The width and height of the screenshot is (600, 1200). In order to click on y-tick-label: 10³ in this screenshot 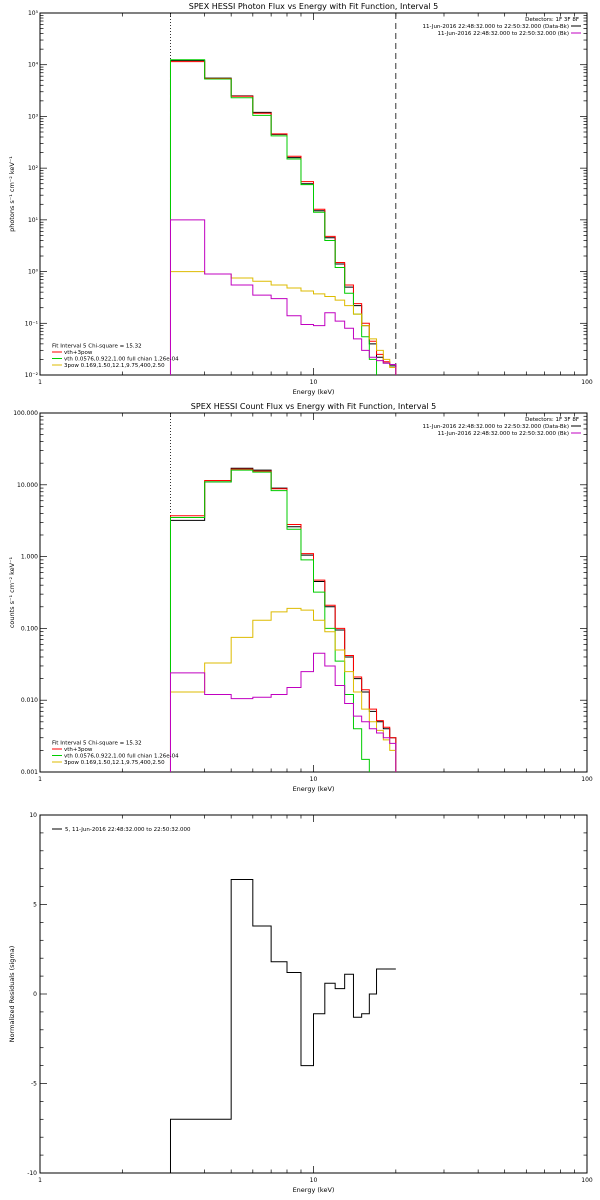, I will do `click(33, 116)`.